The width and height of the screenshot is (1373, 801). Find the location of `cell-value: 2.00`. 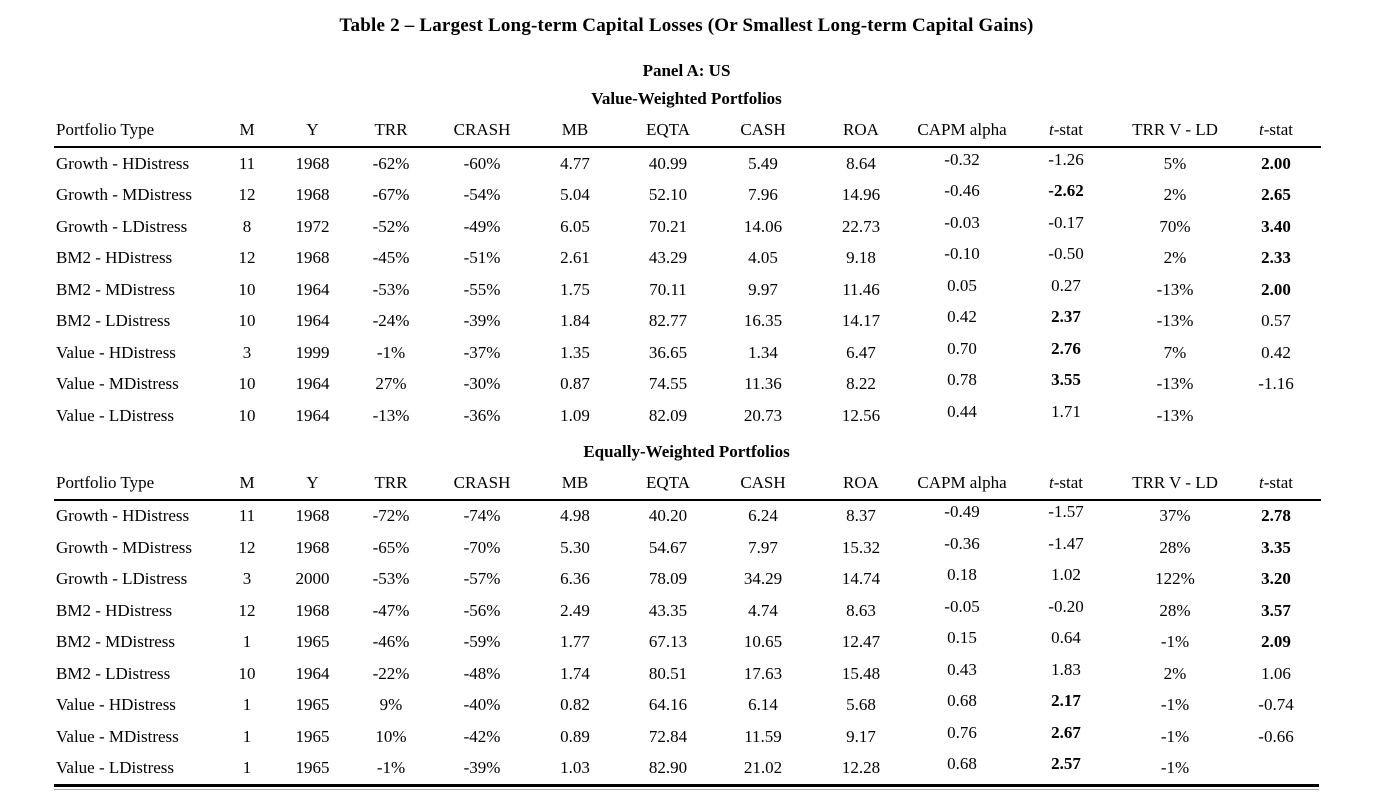

cell-value: 2.00 is located at coordinates (1276, 289).